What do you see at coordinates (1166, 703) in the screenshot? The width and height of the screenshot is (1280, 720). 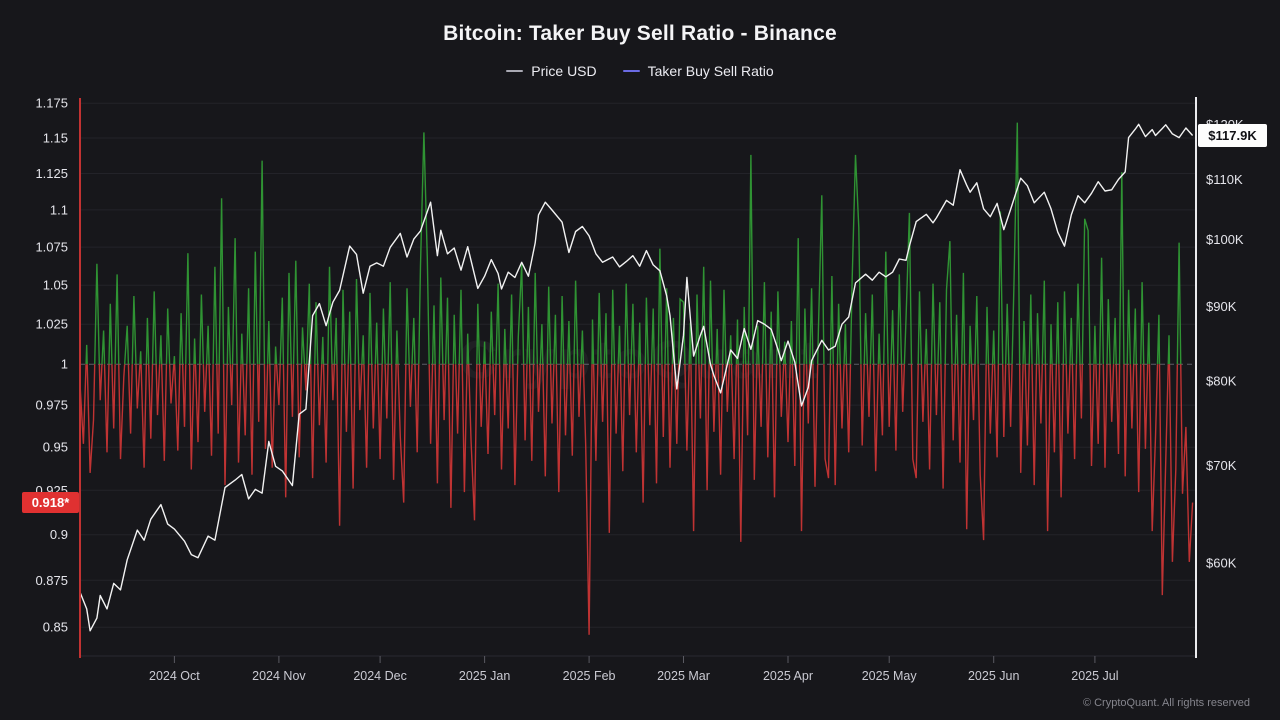 I see `copyright-notice: © CryptoQuant. All rights reserved` at bounding box center [1166, 703].